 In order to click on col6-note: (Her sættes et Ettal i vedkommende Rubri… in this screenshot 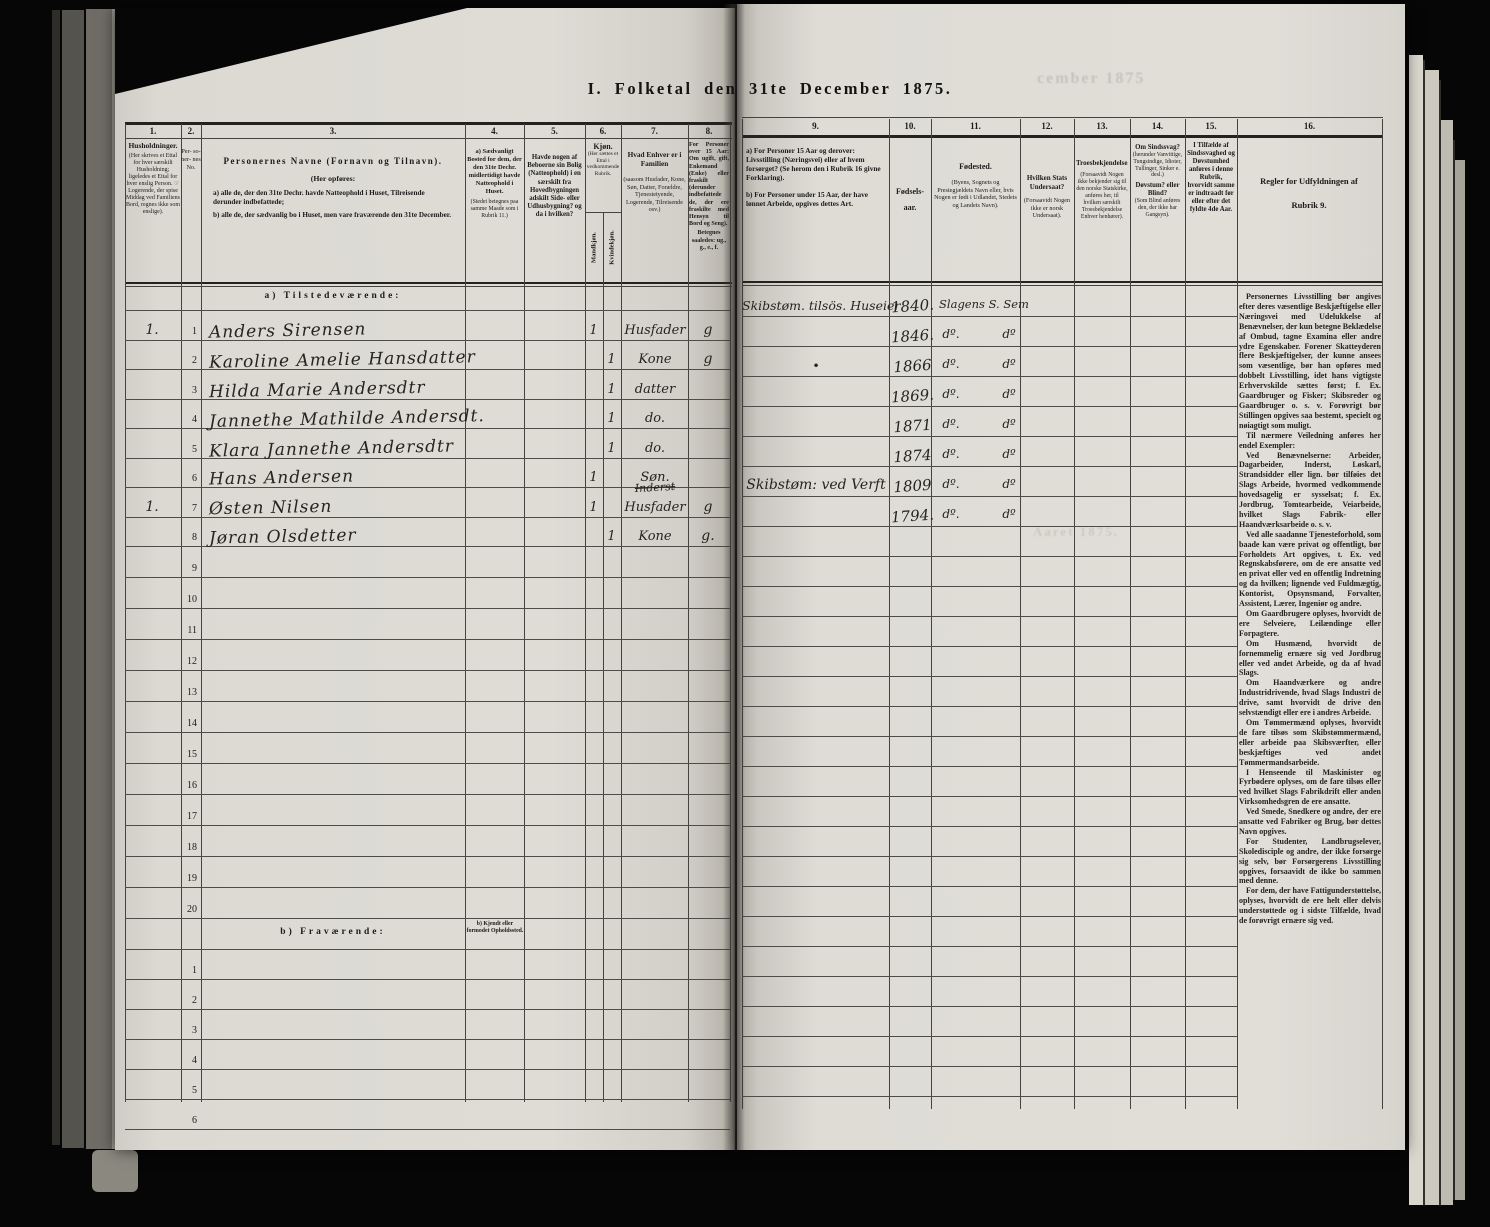, I will do `click(603, 164)`.